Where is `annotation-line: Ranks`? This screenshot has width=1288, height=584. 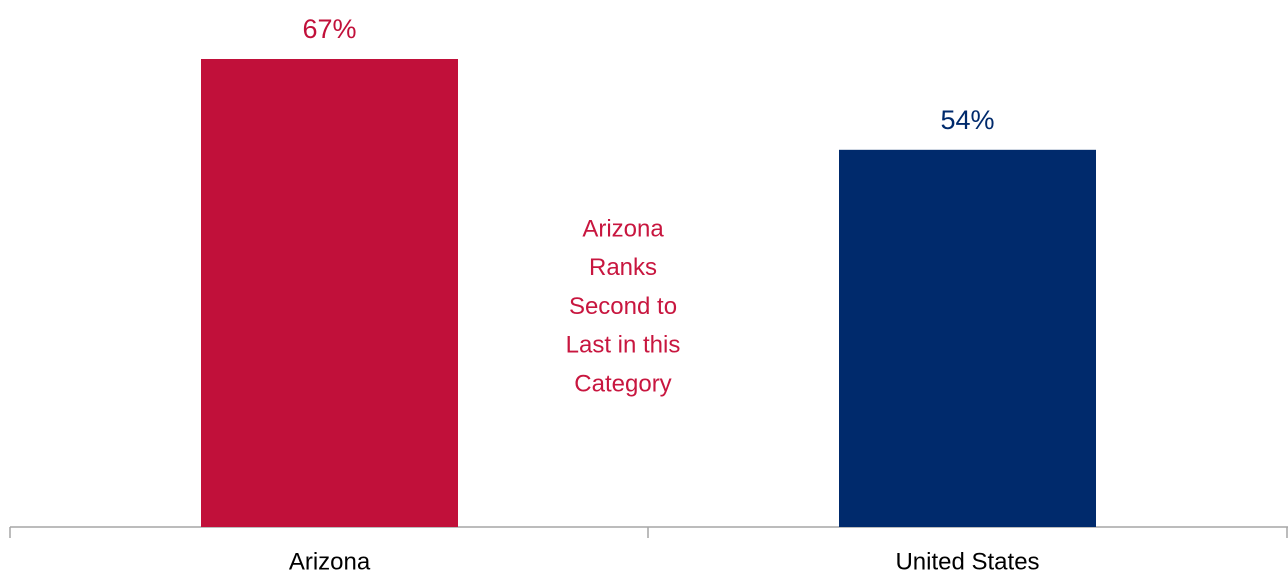
annotation-line: Ranks is located at coordinates (623, 267).